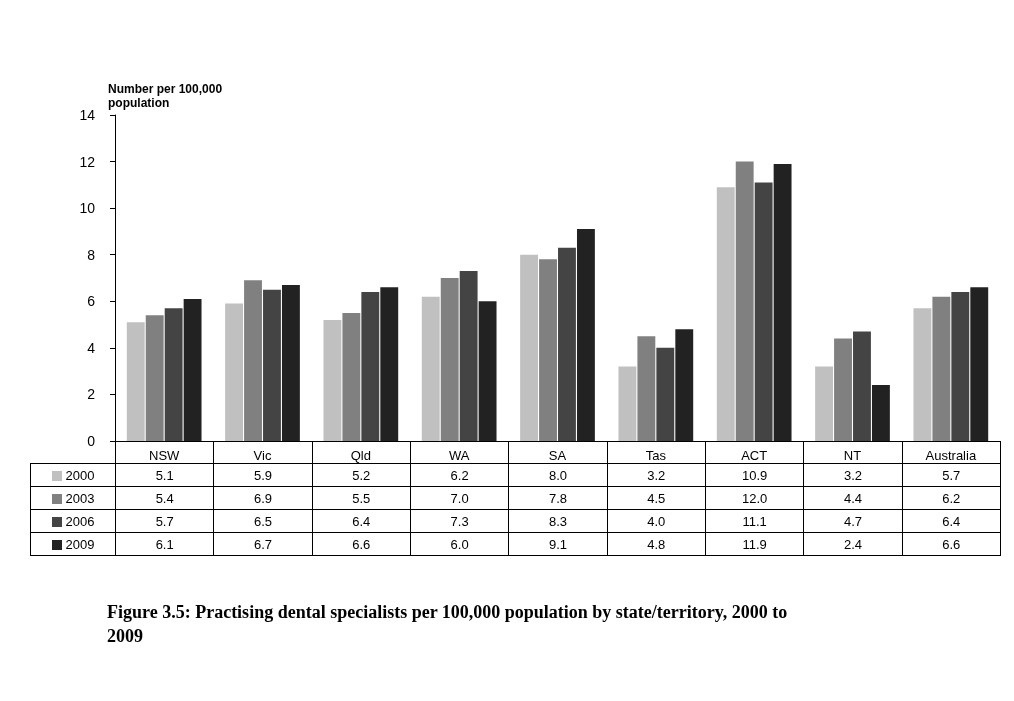  What do you see at coordinates (91, 394) in the screenshot?
I see `y-tick-label: 2` at bounding box center [91, 394].